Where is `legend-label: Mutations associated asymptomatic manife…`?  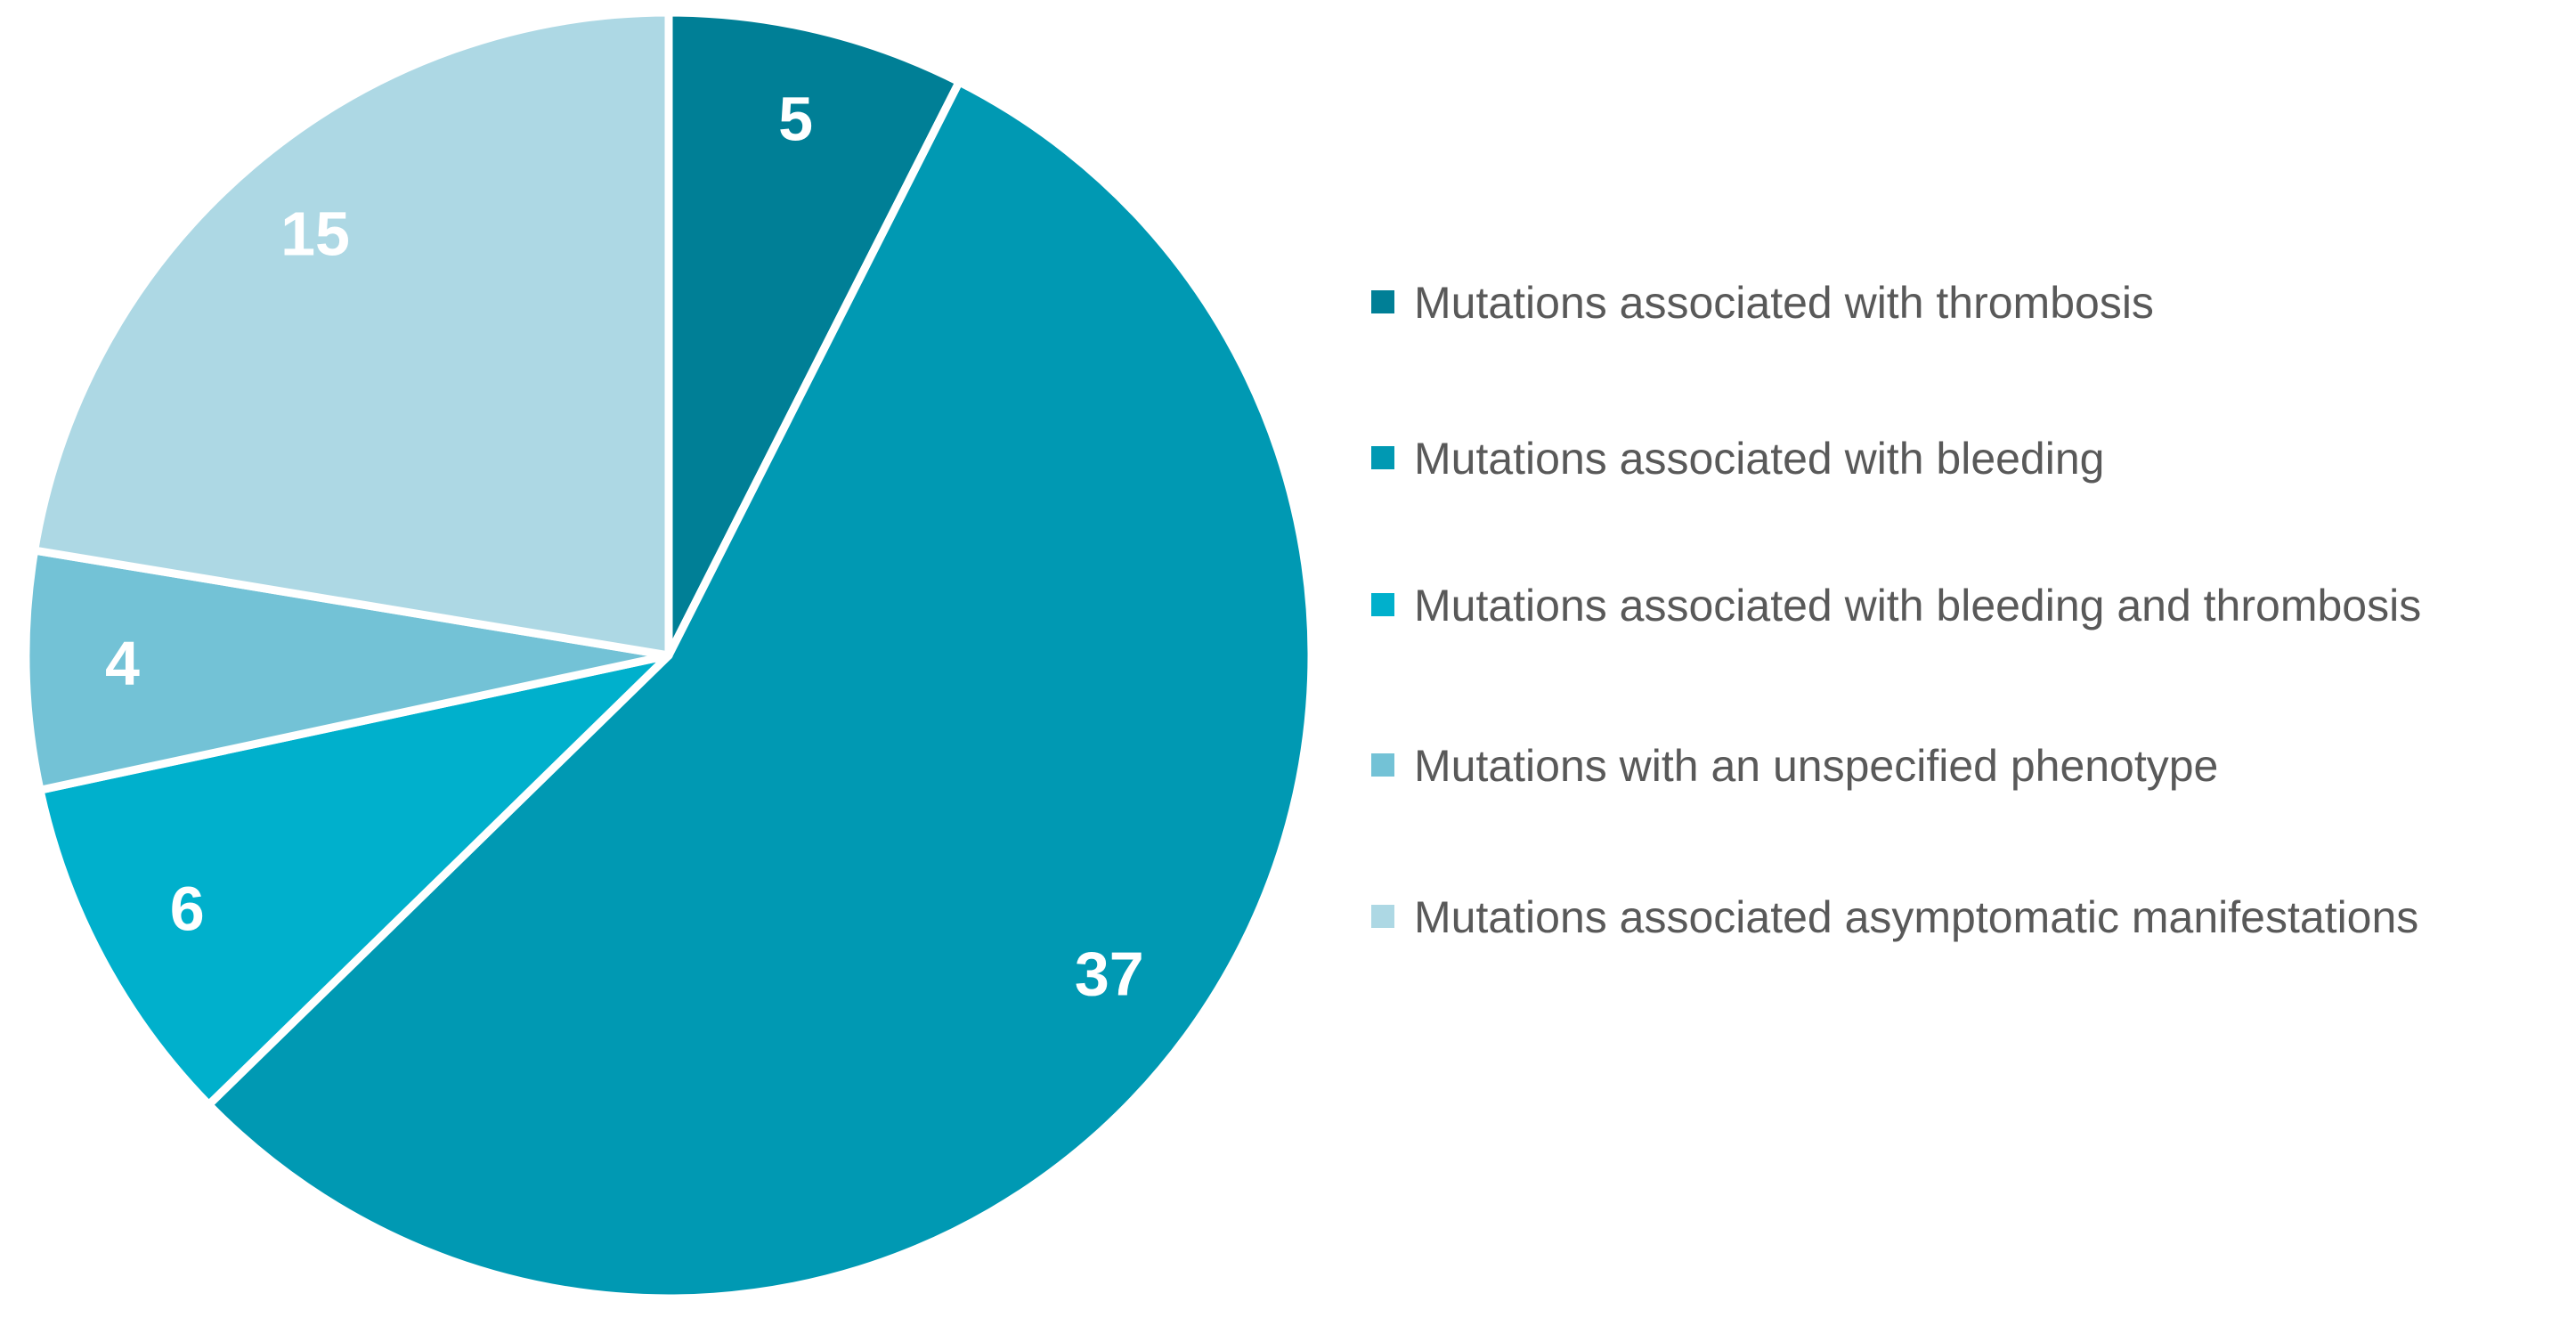 legend-label: Mutations associated asymptomatic manife… is located at coordinates (1916, 917).